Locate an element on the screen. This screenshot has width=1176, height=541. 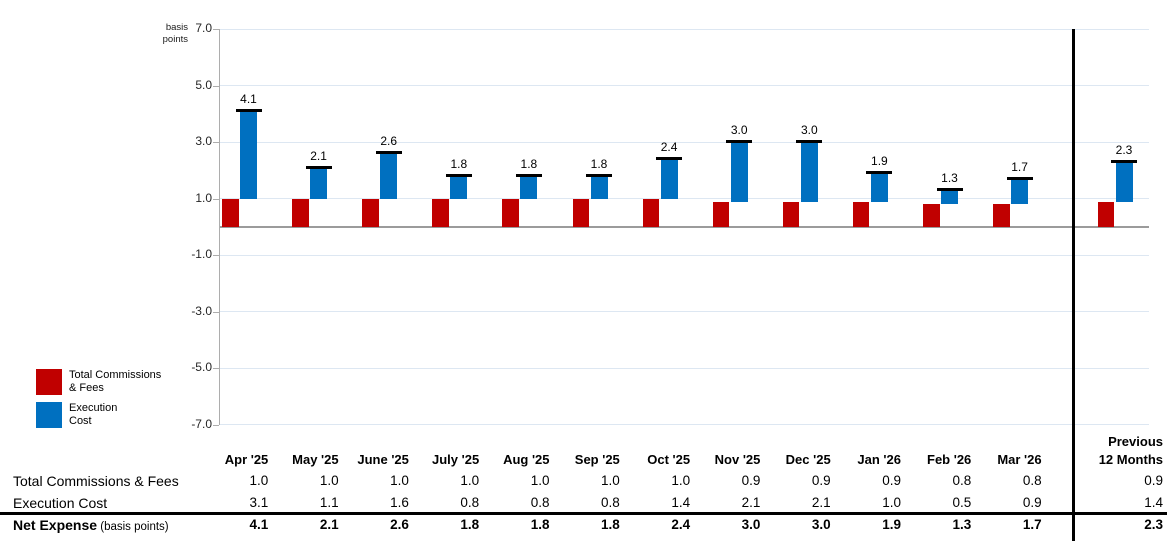
month-header-cell: May '25 is located at coordinates (315, 459).